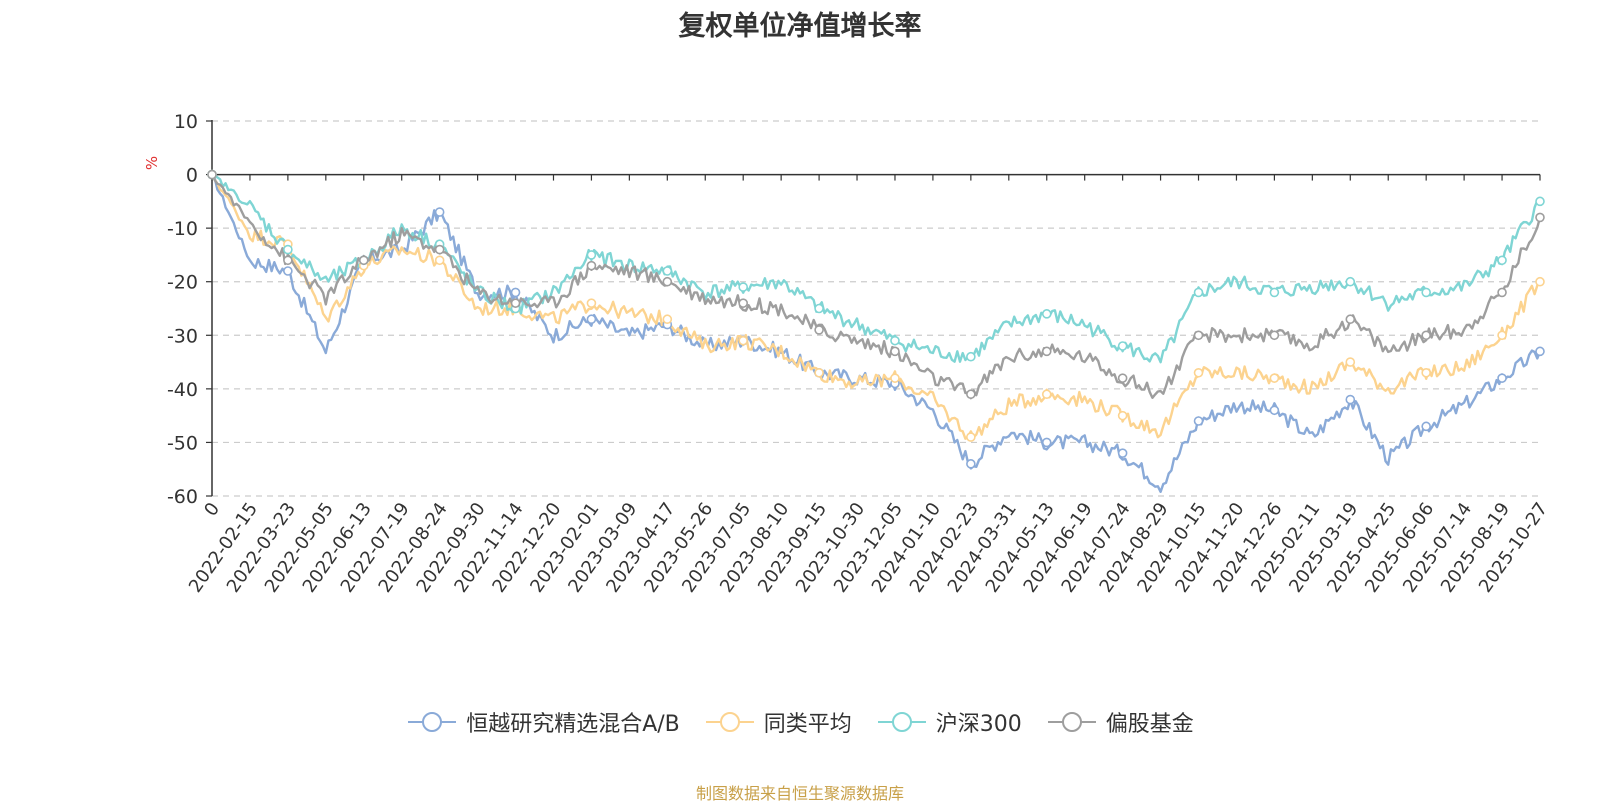  What do you see at coordinates (186, 122) in the screenshot?
I see `y-tick-label: 10` at bounding box center [186, 122].